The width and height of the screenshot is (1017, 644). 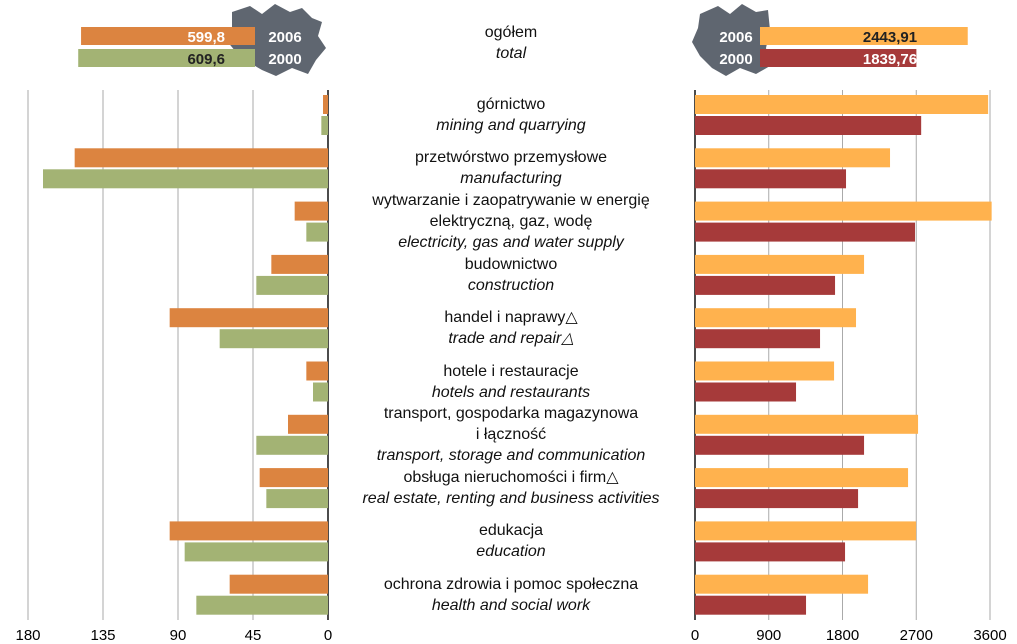 What do you see at coordinates (511, 43) in the screenshot?
I see `total-label: ogółem total` at bounding box center [511, 43].